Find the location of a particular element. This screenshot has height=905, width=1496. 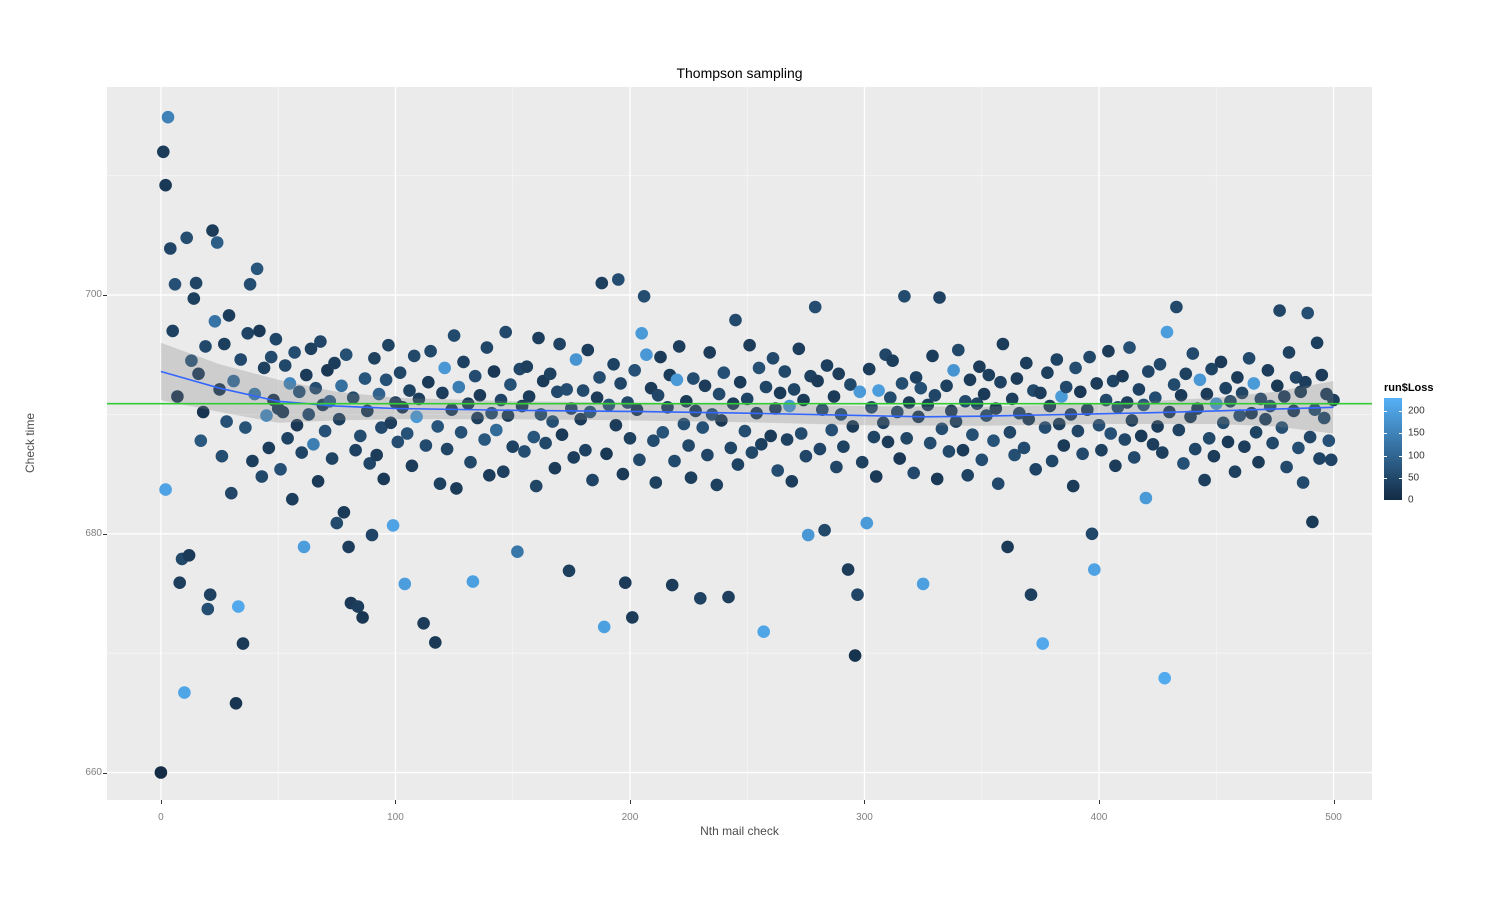

legend-tick-label: 200 is located at coordinates (1416, 411).